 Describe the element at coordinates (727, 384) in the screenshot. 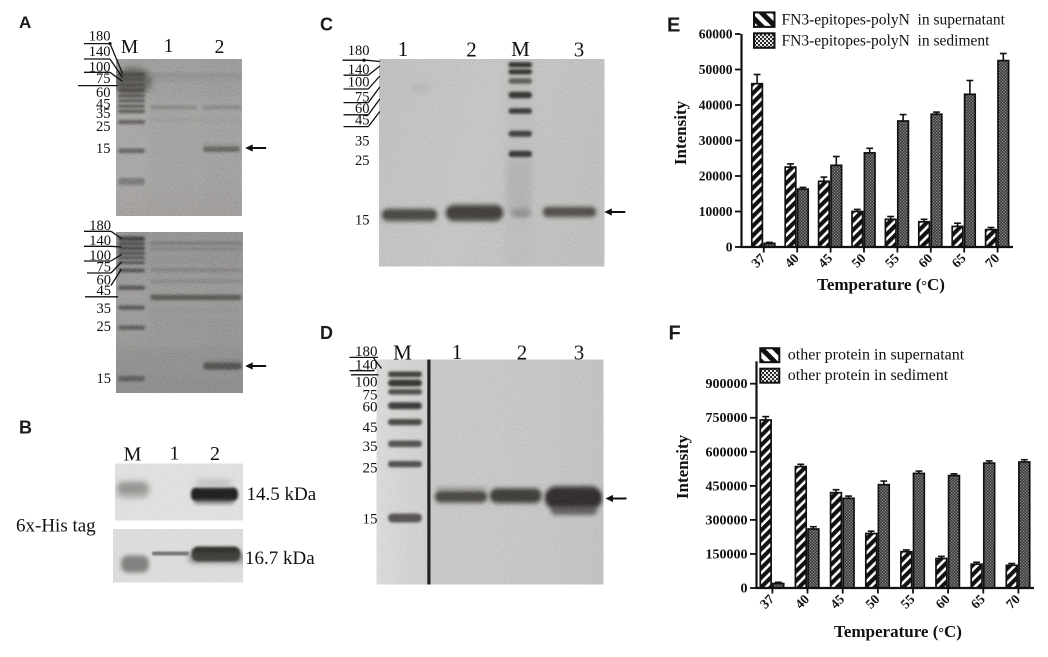

I see `svg-text: 900000` at that location.